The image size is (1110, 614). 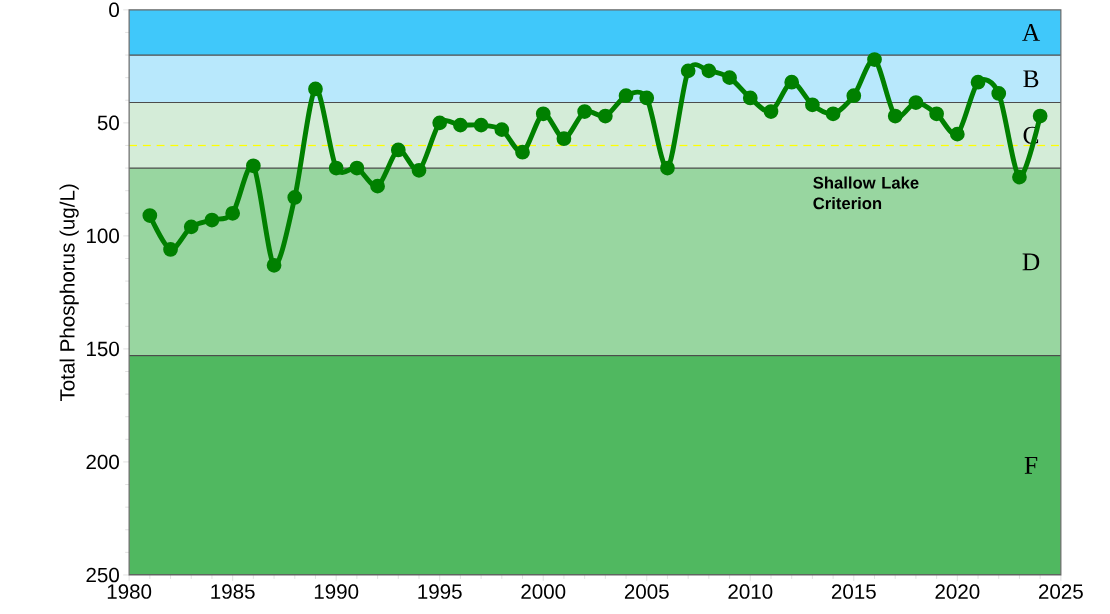 What do you see at coordinates (866, 193) in the screenshot?
I see `ref-line-label: Shallow Lake Criterion` at bounding box center [866, 193].